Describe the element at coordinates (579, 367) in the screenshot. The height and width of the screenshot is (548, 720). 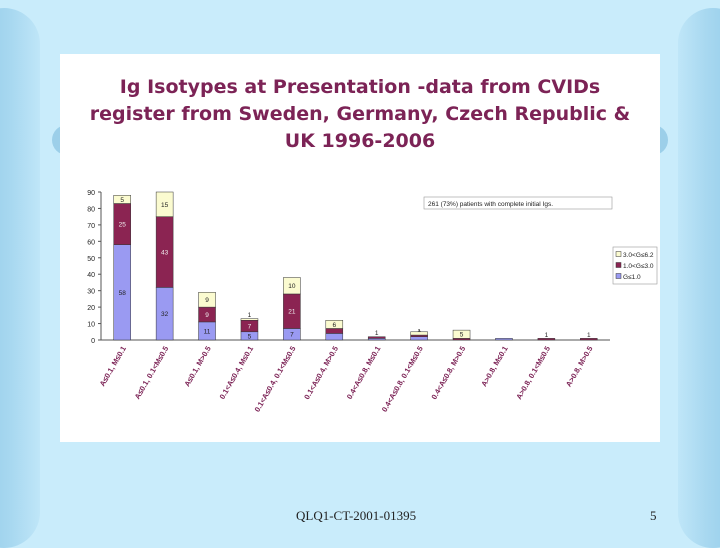
I see `x-tick-label: A>0.8, M>0.5` at that location.